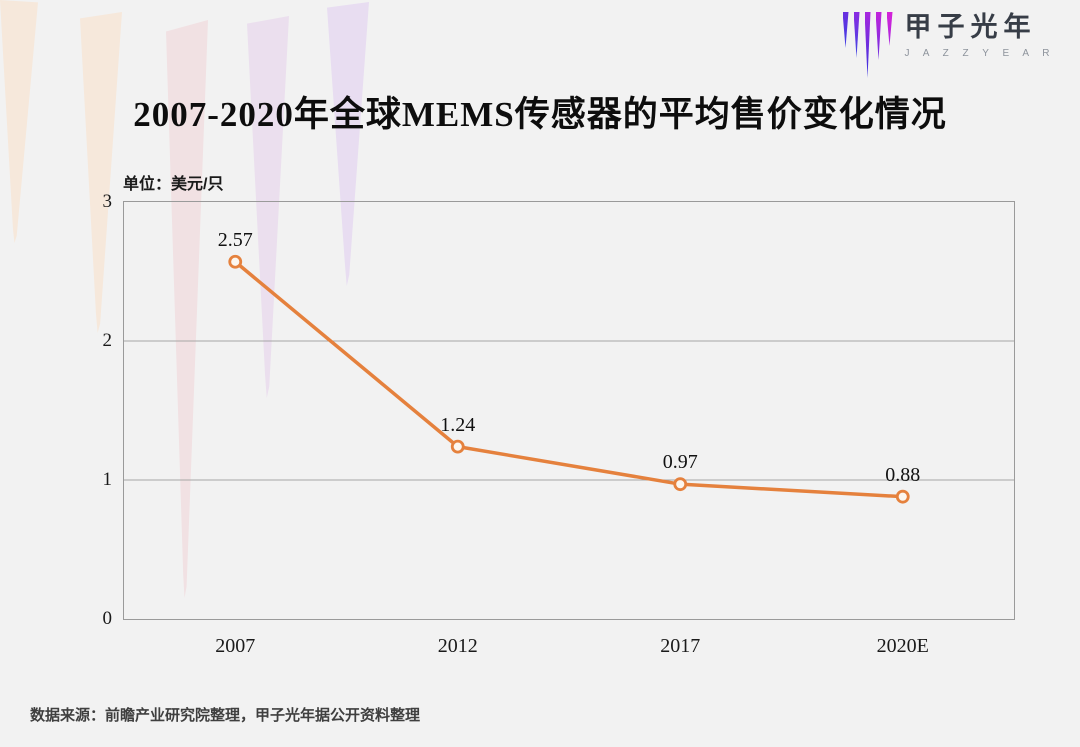 This screenshot has height=747, width=1080. What do you see at coordinates (540, 114) in the screenshot?
I see `page-title: 2007-2020年全球MEMS传感器的平均售价变化情况` at bounding box center [540, 114].